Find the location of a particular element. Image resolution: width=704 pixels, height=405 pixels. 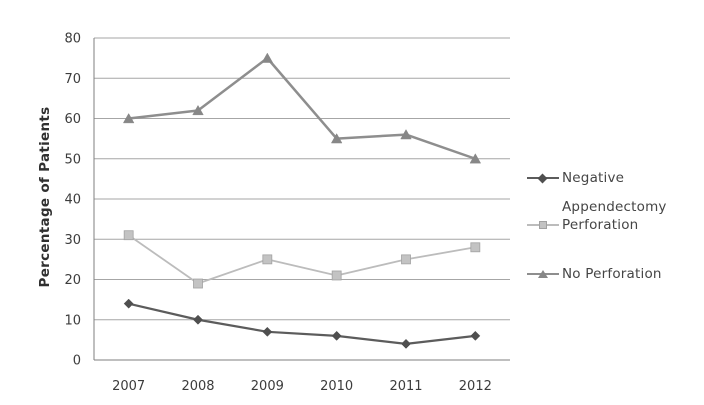

legend-marker-perforation is located at coordinates (543, 225).